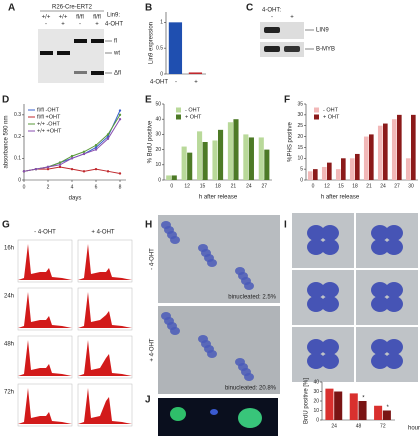 Image resolution: width=420 pixels, height=436 pixels. What do you see at coordinates (48, 187) in the screenshot?
I see `x-tick-label: 2` at bounding box center [48, 187].